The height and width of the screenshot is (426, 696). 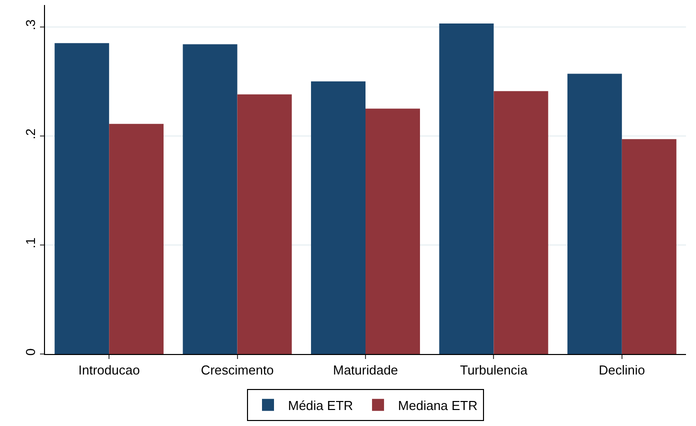 What do you see at coordinates (30, 24) in the screenshot?
I see `y-tick-label: .3` at bounding box center [30, 24].